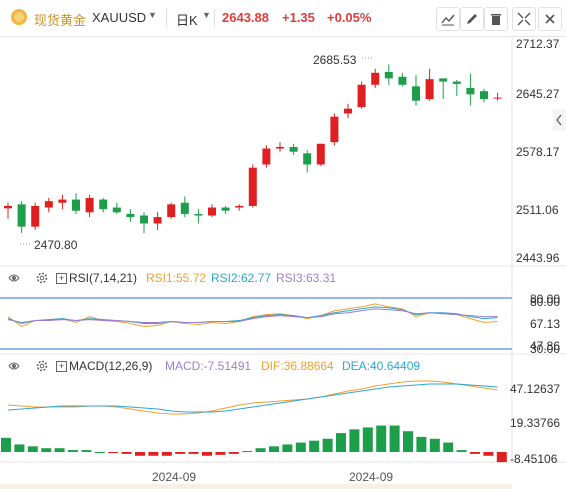  What do you see at coordinates (297, 366) in the screenshot?
I see `dif-value: DIF:36.88664` at bounding box center [297, 366].